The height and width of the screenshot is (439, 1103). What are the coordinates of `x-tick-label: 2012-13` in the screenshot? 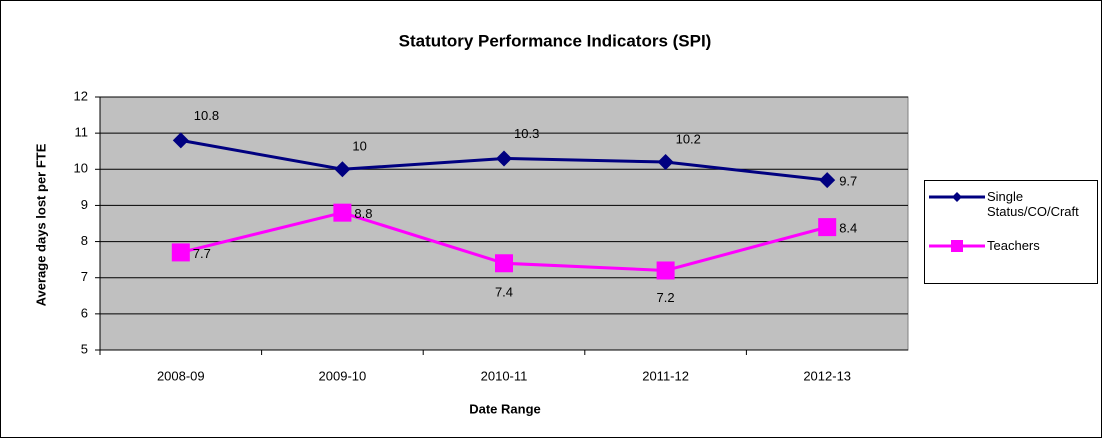 It's located at (827, 375).